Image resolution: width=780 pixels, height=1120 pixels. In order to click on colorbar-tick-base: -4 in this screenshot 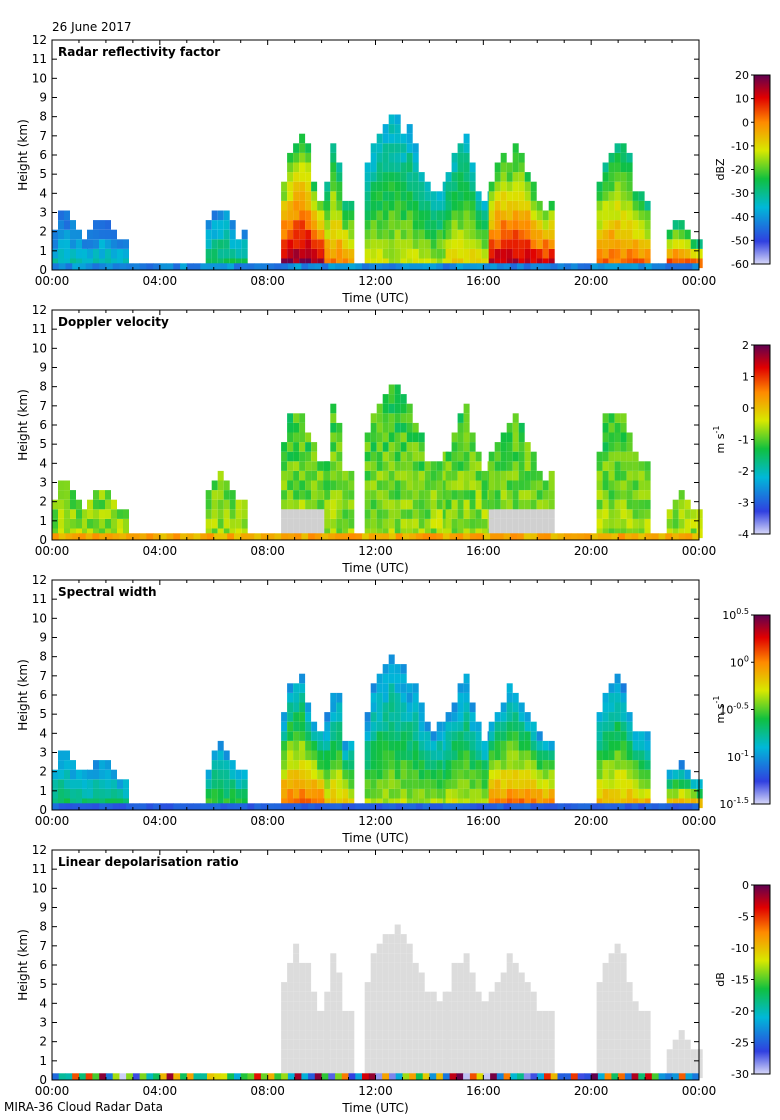, I will do `click(743, 534)`.